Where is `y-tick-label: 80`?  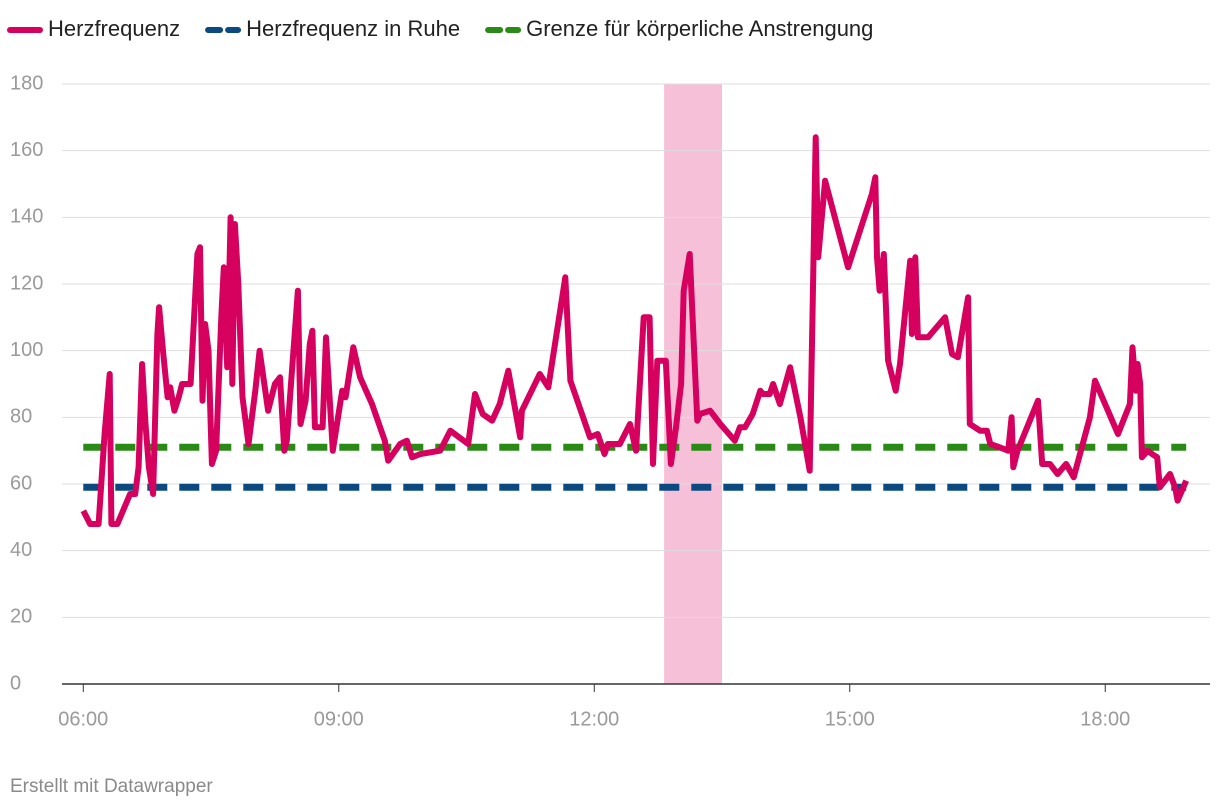
y-tick-label: 80 is located at coordinates (21, 417).